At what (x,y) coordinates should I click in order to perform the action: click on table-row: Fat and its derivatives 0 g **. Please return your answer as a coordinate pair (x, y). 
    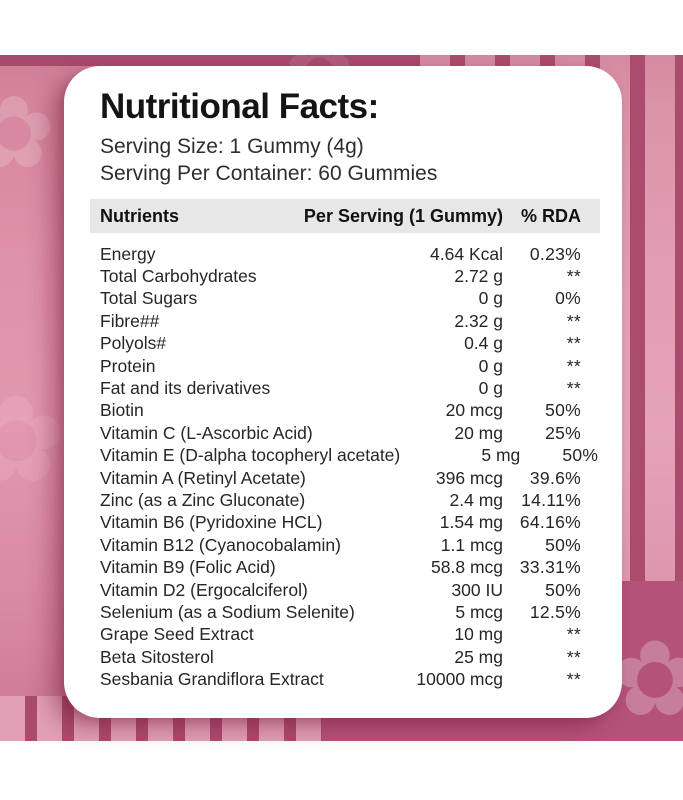
    Looking at the image, I should click on (345, 388).